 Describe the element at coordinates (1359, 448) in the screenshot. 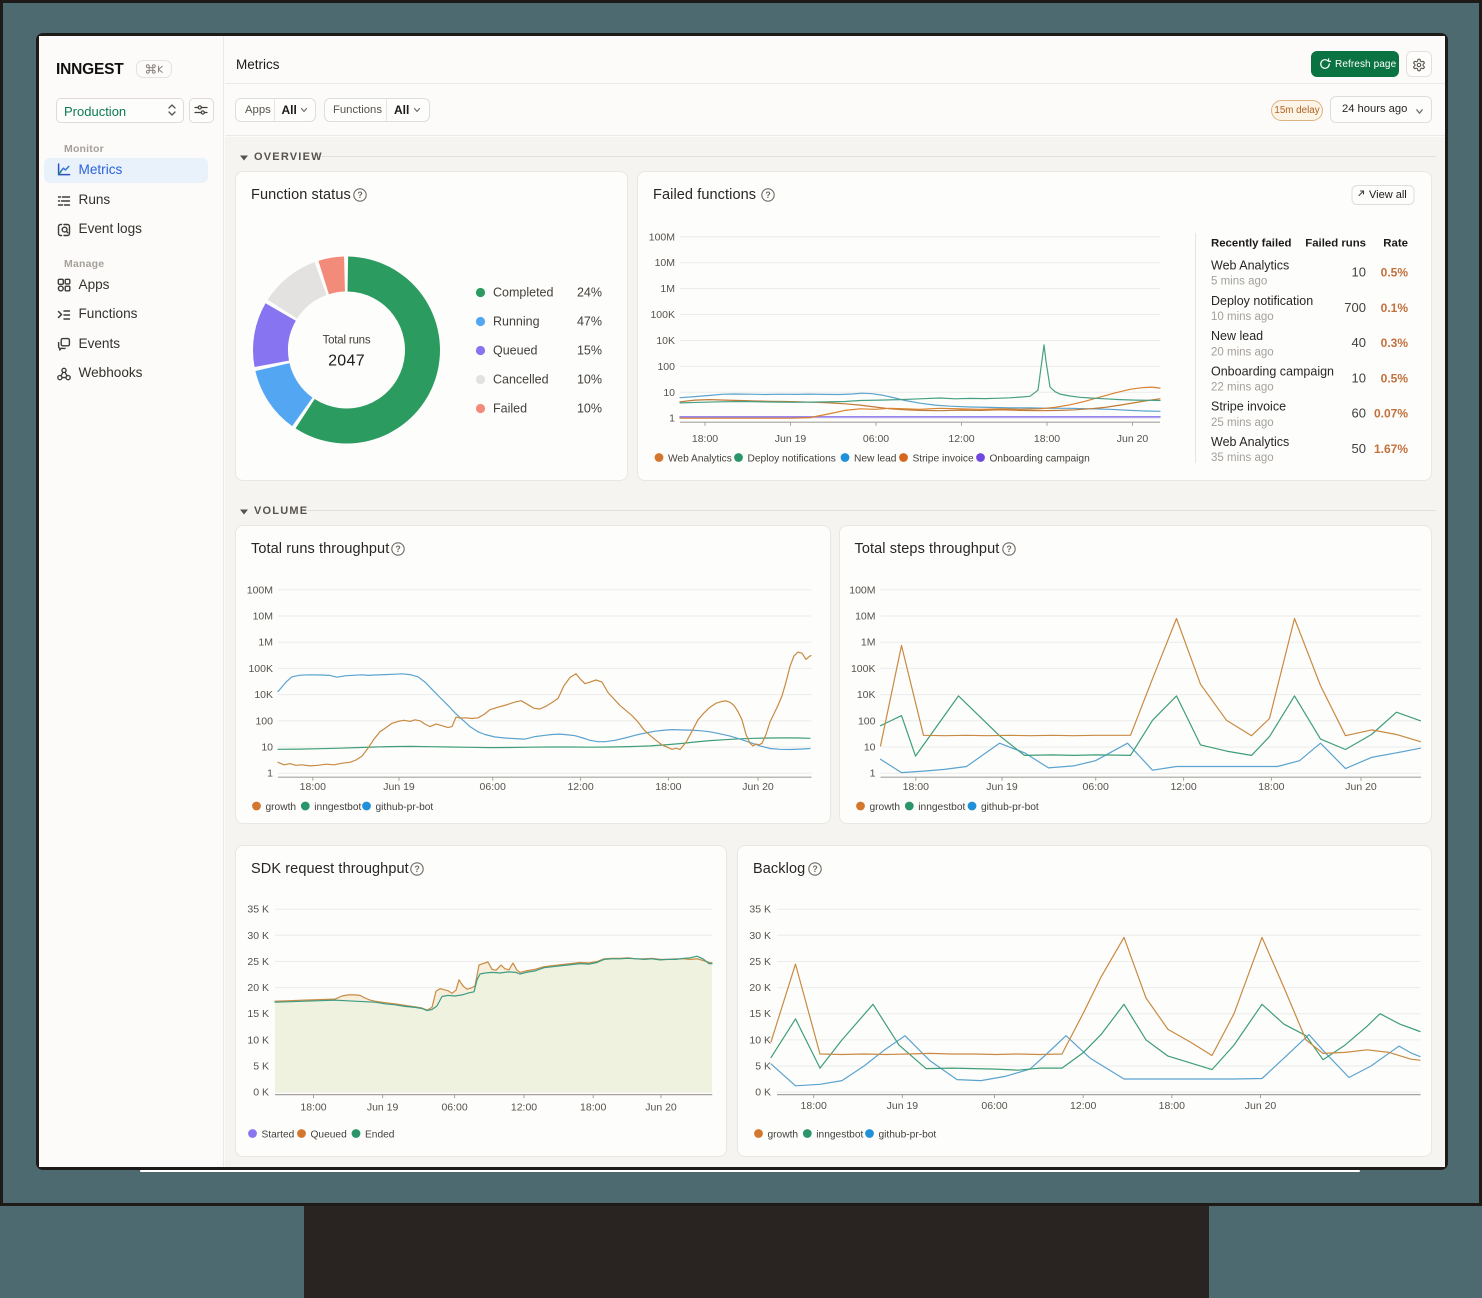

I see `svg-text: 50` at that location.